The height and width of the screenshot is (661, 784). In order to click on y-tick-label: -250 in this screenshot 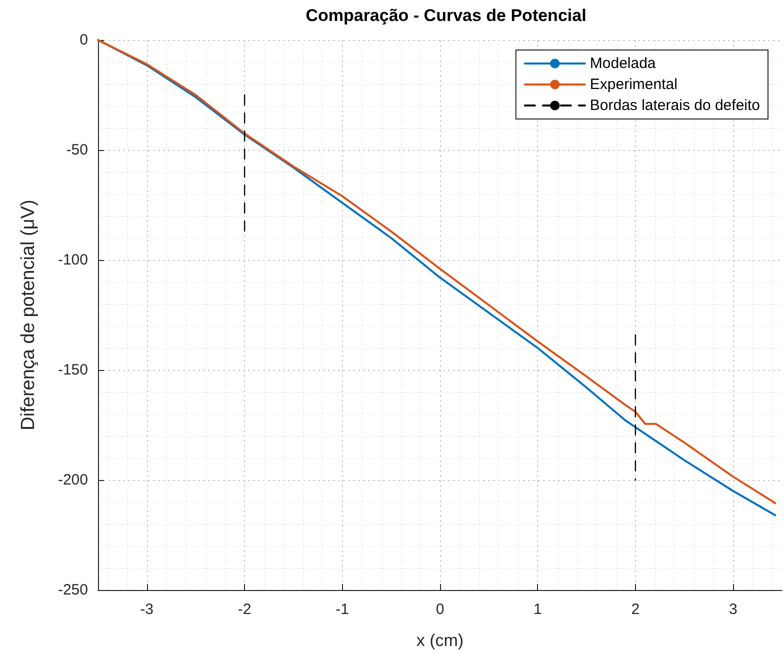, I will do `click(73, 590)`.